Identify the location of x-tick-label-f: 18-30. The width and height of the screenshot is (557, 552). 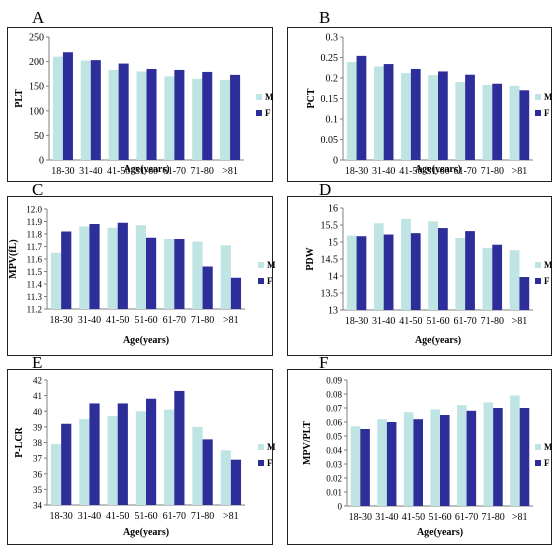
(360, 517).